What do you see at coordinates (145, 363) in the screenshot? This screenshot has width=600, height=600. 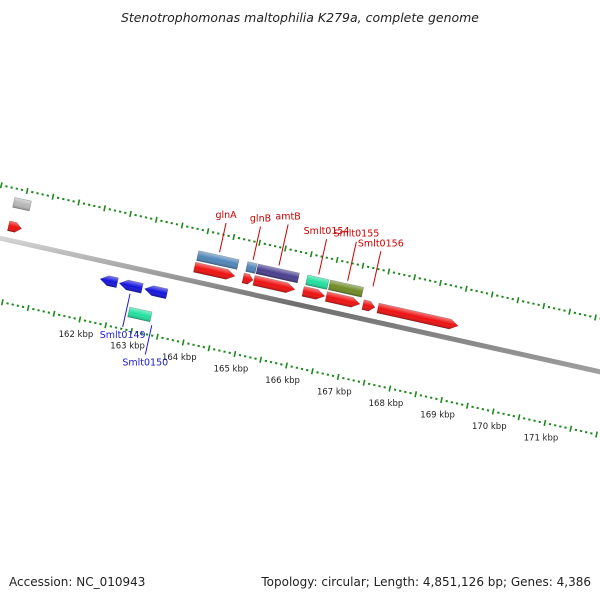 I see `gene-label: Smlt0150` at bounding box center [145, 363].